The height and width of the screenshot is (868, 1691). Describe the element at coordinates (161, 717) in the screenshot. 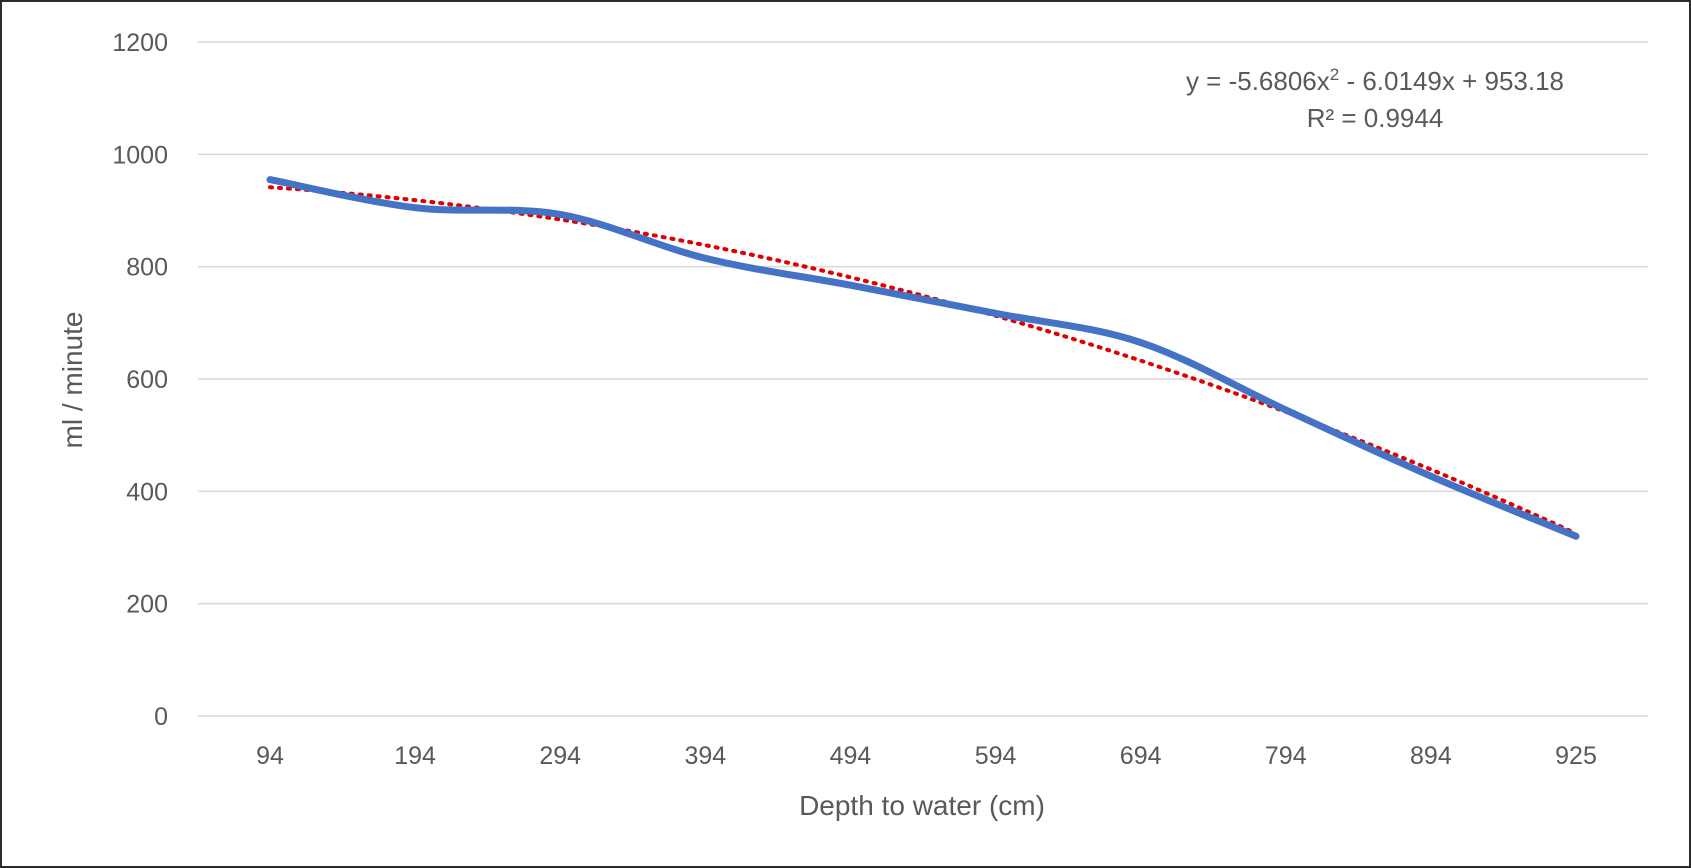

I see `y-tick-label: 0` at that location.